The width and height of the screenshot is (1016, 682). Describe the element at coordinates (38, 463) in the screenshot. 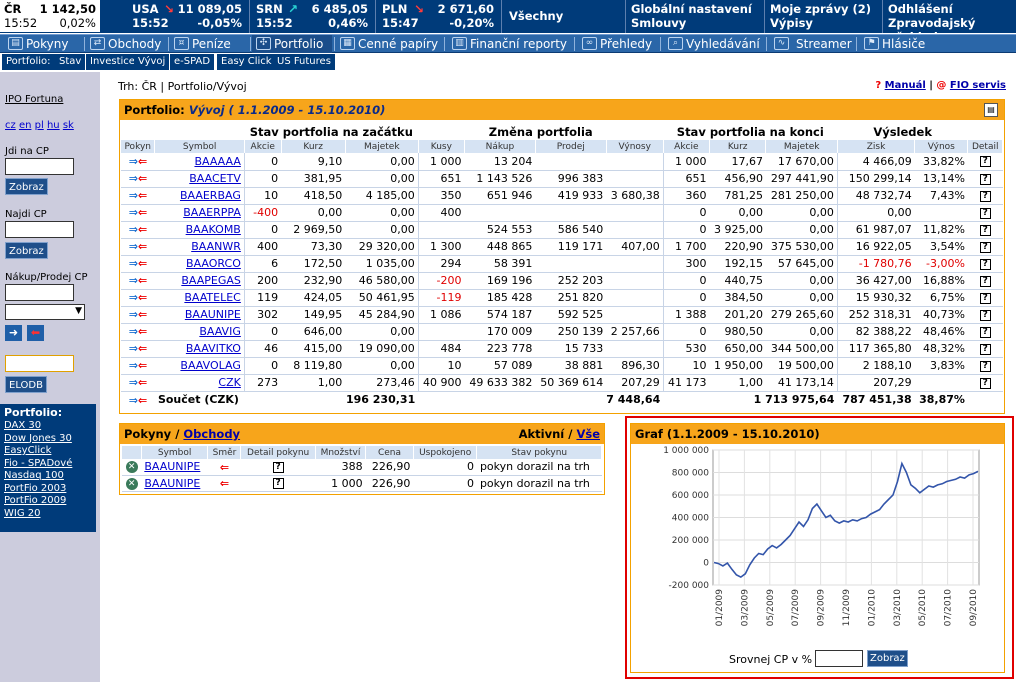

I see `pf-link: Fio - SPADové` at that location.